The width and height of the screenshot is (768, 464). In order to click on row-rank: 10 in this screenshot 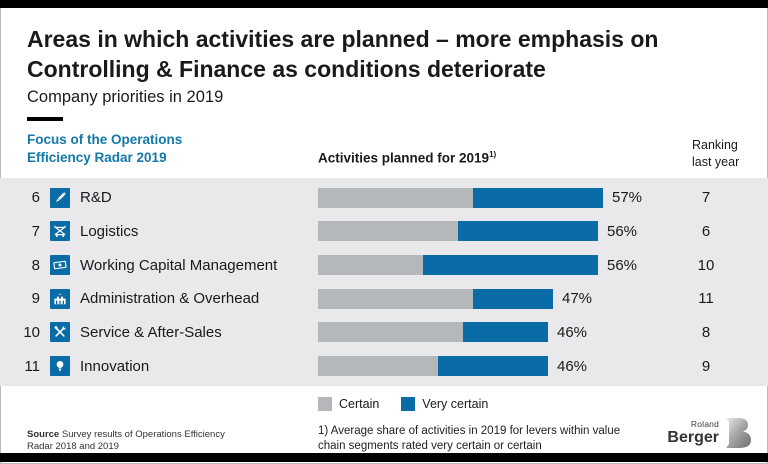, I will do `click(31, 332)`.